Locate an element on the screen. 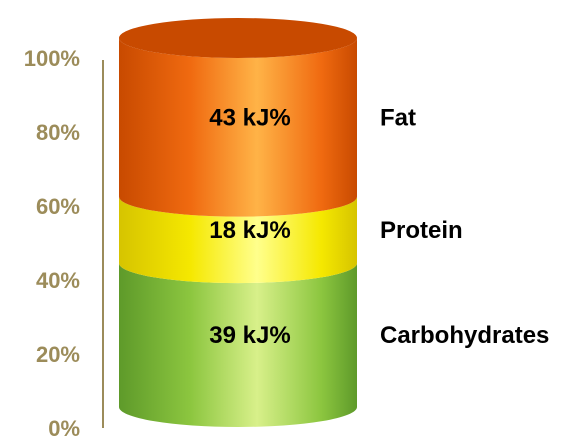 The width and height of the screenshot is (579, 439). cylinder-segment-protein is located at coordinates (238, 240).